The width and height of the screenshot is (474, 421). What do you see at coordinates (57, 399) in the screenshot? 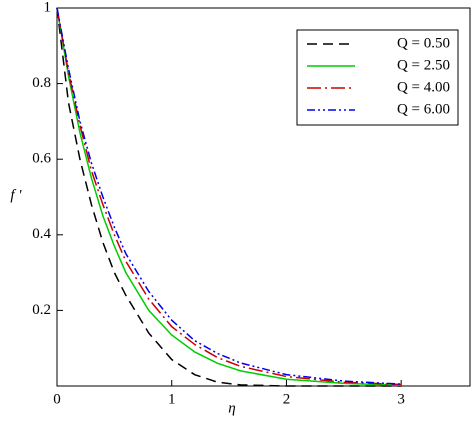
I see `x-tick-label: 0` at bounding box center [57, 399].